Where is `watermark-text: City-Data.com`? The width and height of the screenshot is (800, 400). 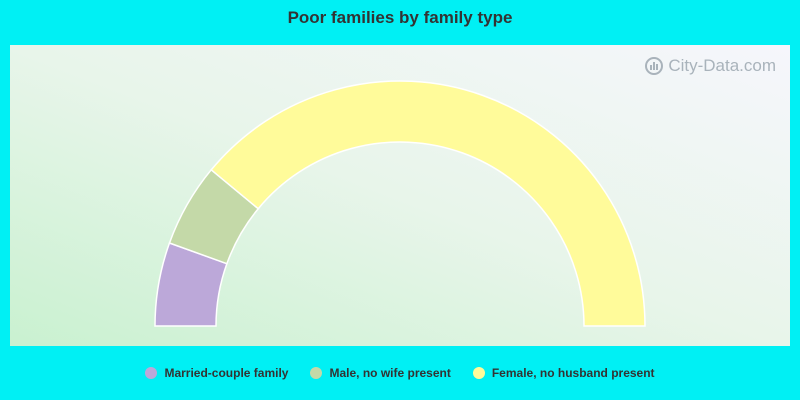
watermark-text: City-Data.com is located at coordinates (722, 65).